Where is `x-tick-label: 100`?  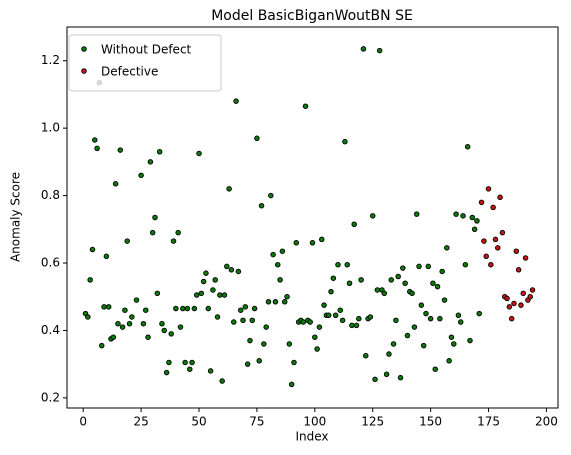 x-tick-label: 100 is located at coordinates (314, 422).